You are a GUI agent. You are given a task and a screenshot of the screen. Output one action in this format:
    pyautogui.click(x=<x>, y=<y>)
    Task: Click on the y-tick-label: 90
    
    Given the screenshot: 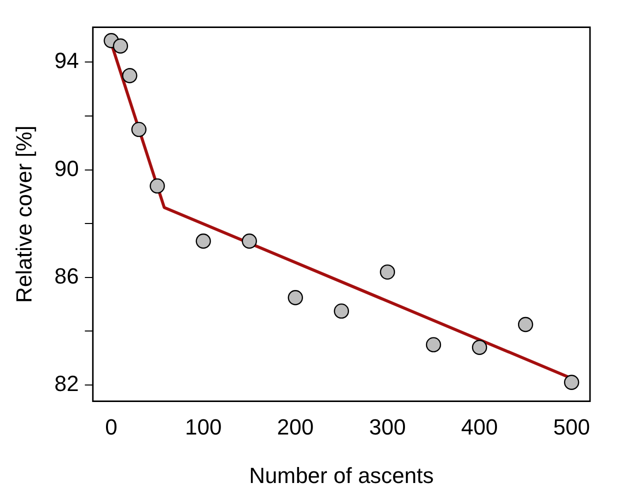 What is the action you would take?
    pyautogui.click(x=66, y=168)
    